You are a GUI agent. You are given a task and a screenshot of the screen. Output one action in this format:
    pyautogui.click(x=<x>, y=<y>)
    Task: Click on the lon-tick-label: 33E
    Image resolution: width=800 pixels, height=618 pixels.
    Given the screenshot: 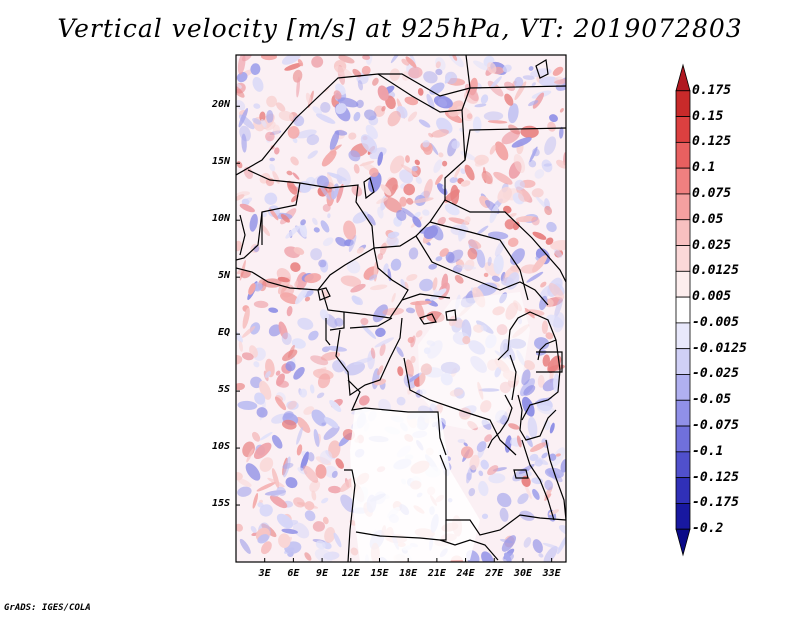 What is the action you would take?
    pyautogui.click(x=551, y=573)
    